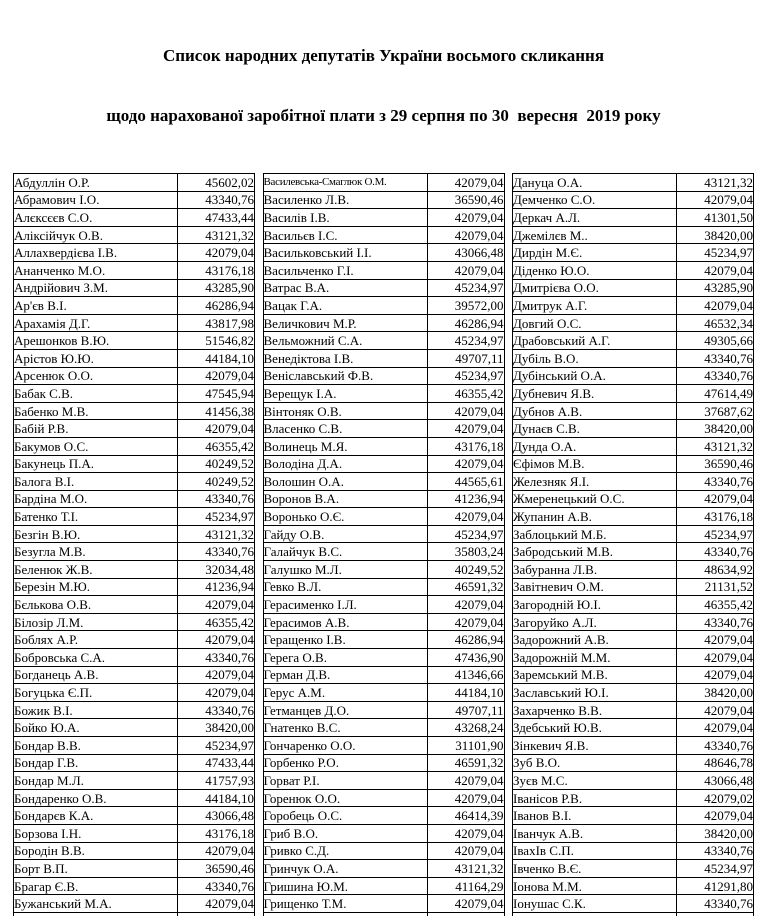 This screenshot has width=767, height=916. I want to click on deputy-name-cell: Гринчук О.А., so click(345, 868).